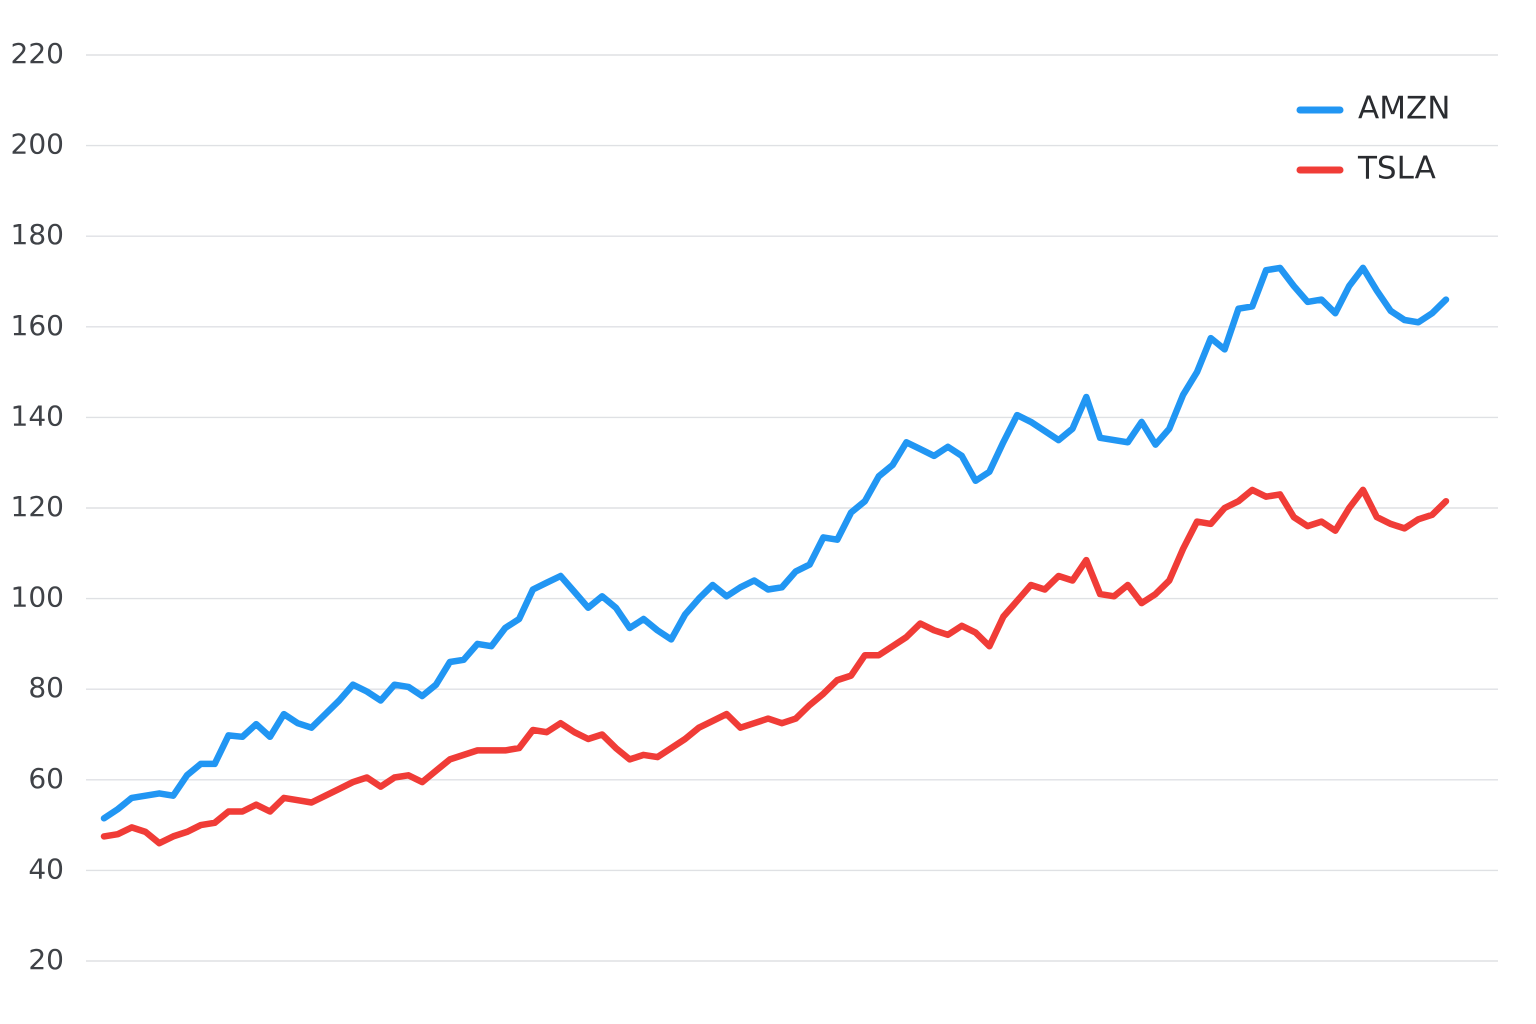 The height and width of the screenshot is (1024, 1536). I want to click on y-axis-tick-labels: 20 40 60 80 100 120 140 160 180 200 220, so click(37, 506).